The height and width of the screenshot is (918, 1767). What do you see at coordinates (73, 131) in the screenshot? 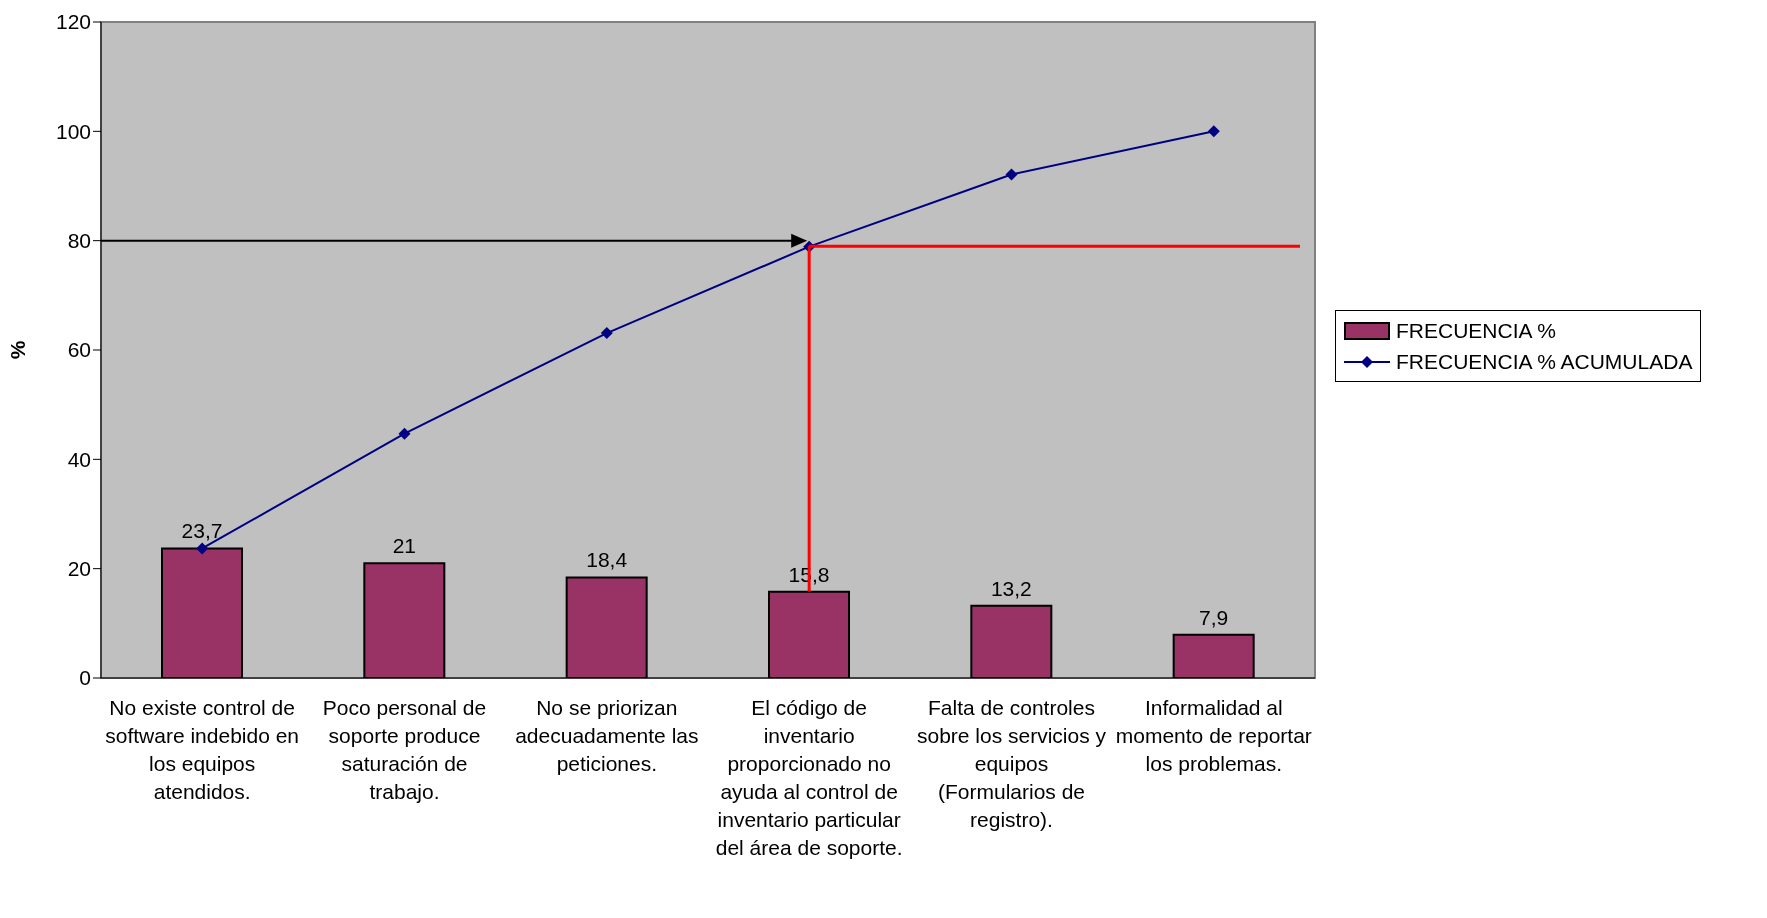
I see `y-tick-label: 100` at bounding box center [73, 131].